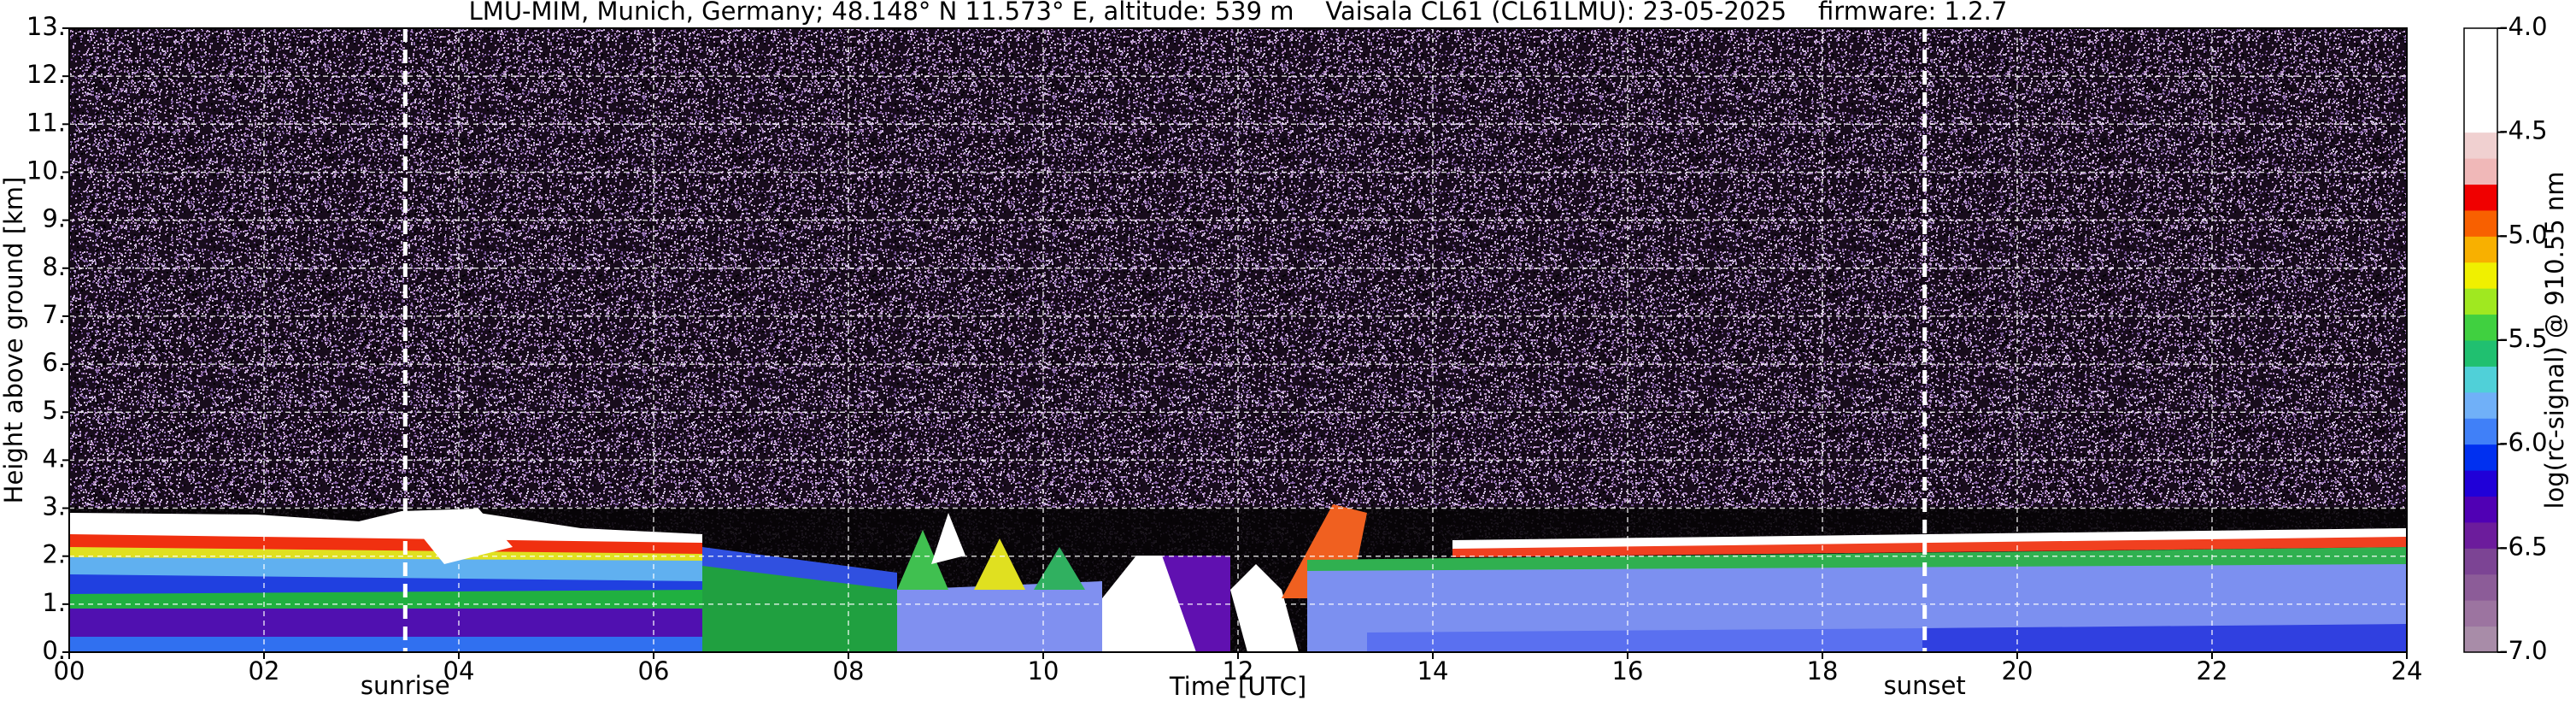  Describe the element at coordinates (1628, 670) in the screenshot. I see `x-tick-label: 16` at that location.